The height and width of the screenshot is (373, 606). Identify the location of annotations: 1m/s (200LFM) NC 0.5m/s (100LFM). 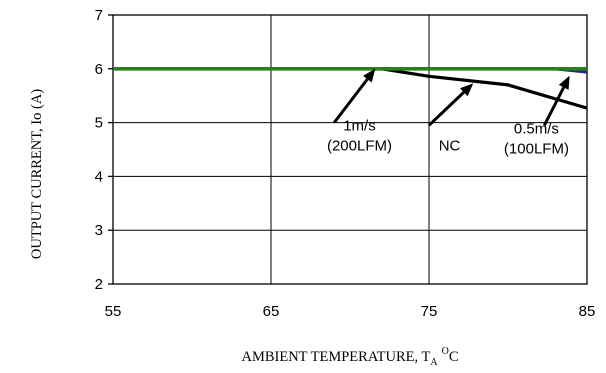
(448, 112).